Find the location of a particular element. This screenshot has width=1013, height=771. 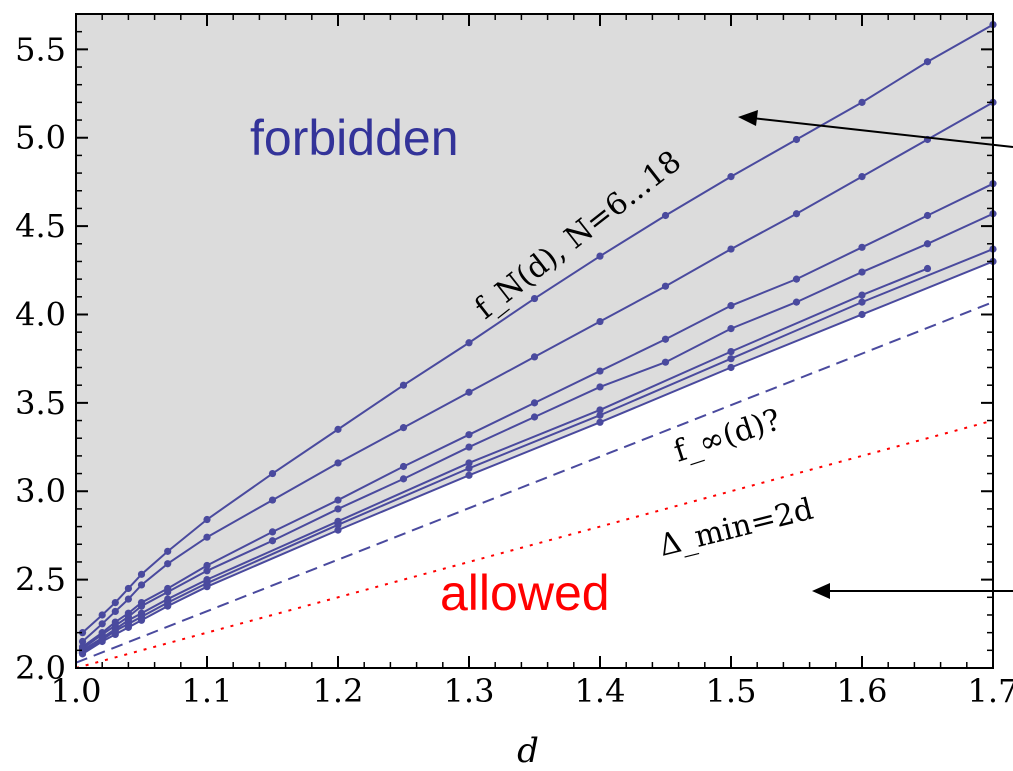

x-tick-label: 1.0 is located at coordinates (76, 691).